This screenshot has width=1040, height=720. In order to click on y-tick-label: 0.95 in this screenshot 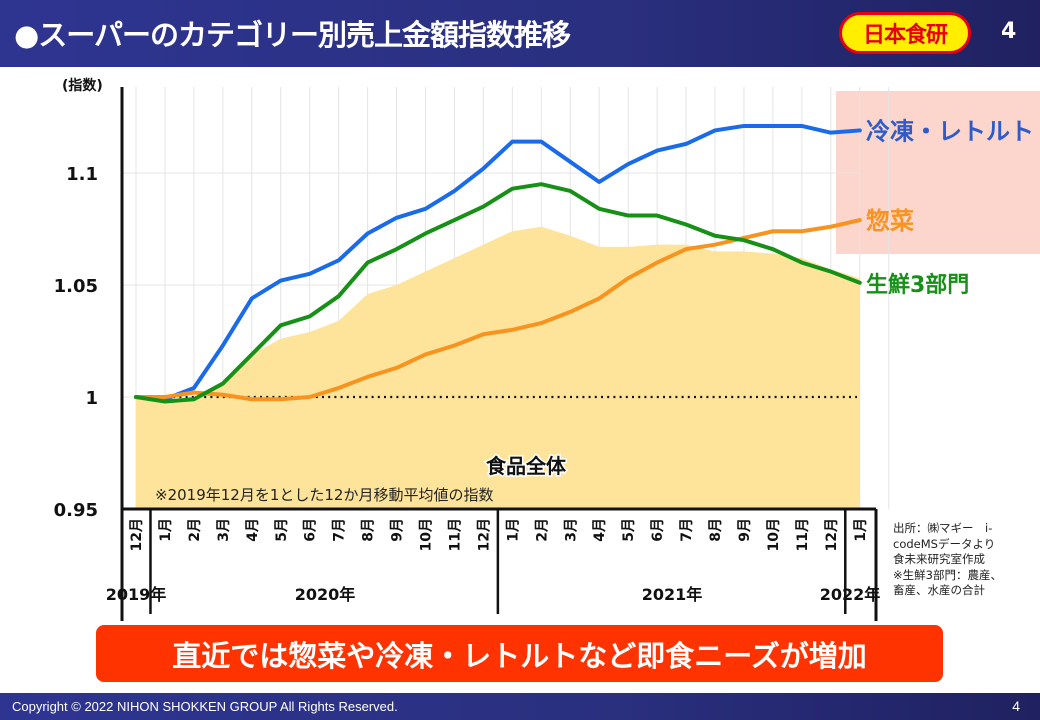, I will do `click(76, 510)`.